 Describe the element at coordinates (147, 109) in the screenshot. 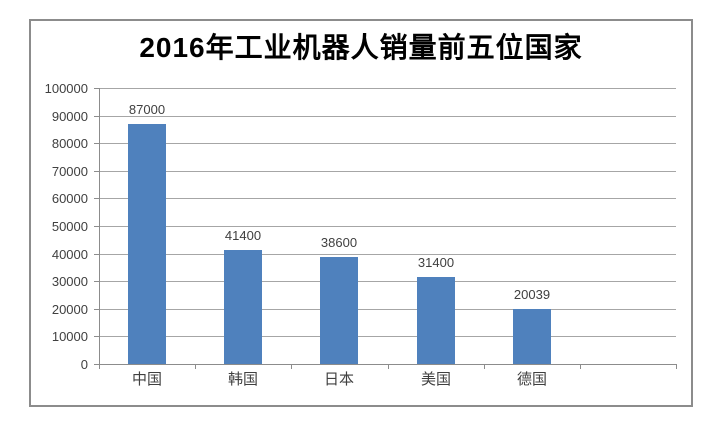

I see `bar-value-label: 87000` at that location.